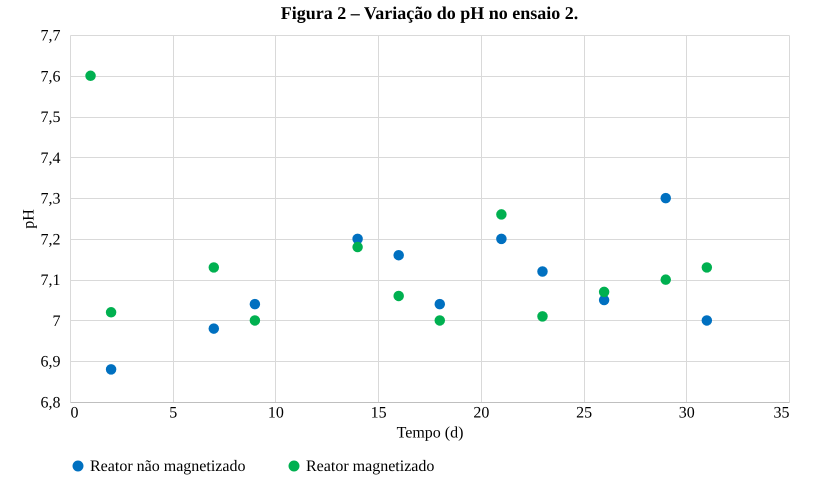 The image size is (829, 484). Describe the element at coordinates (50, 239) in the screenshot. I see `y-tick-label: 7,2` at that location.